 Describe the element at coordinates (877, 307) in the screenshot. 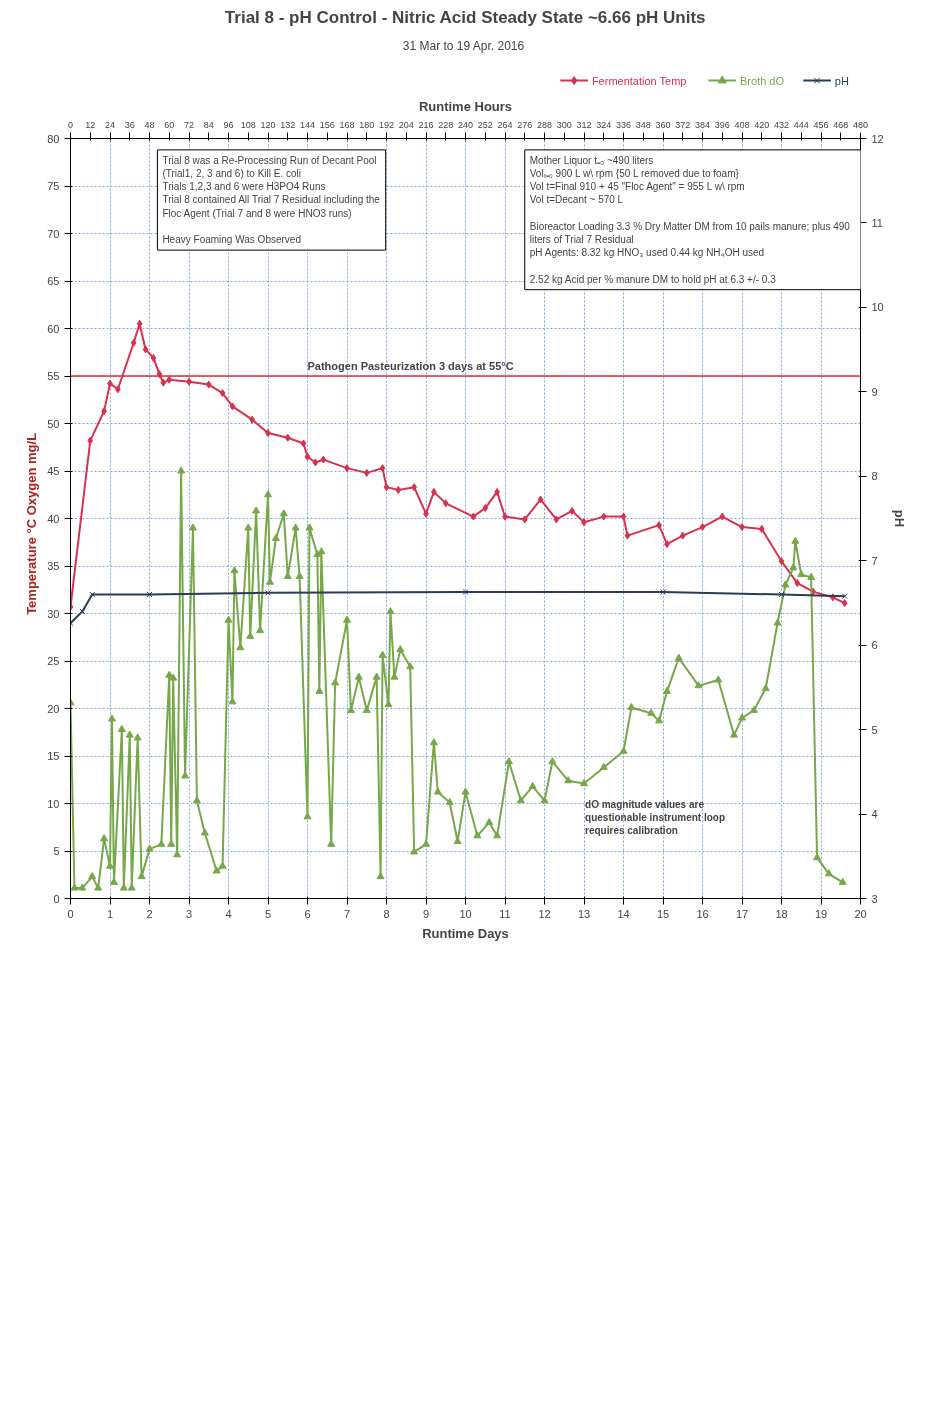

I see `y2-tick-label: 10` at that location.